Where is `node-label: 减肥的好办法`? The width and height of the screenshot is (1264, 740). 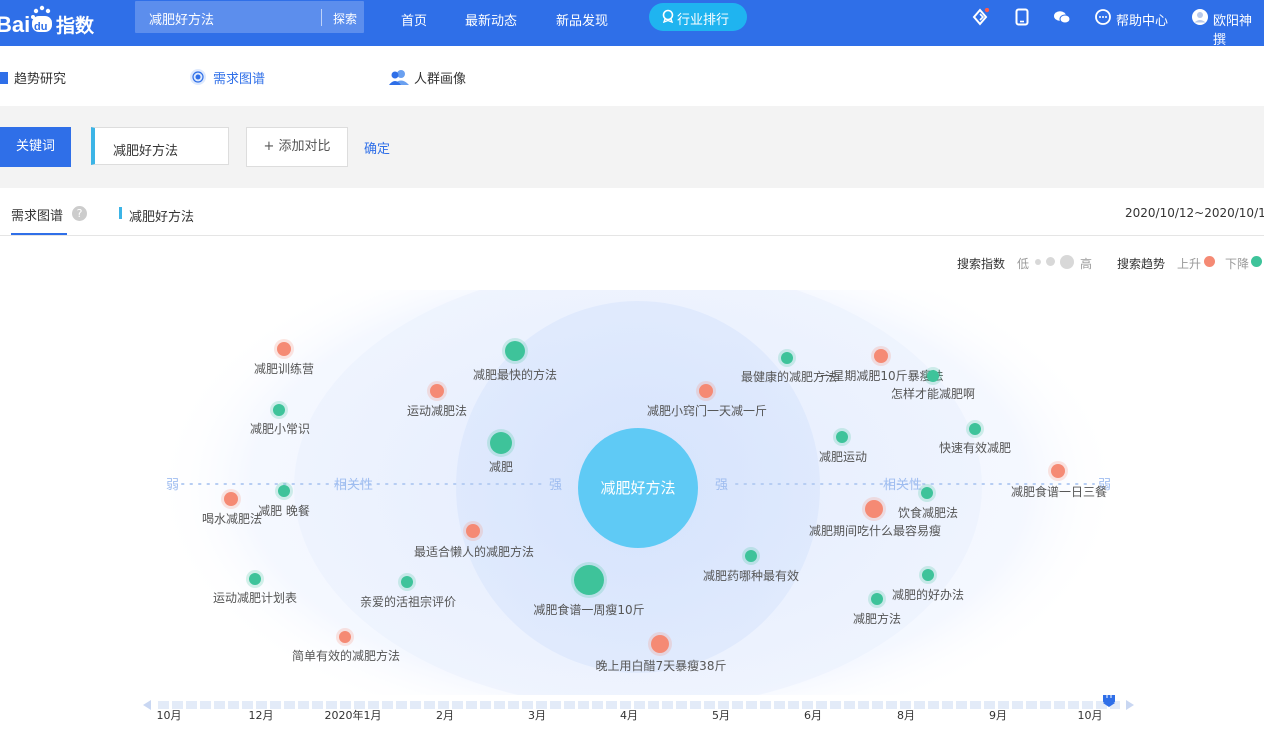 node-label: 减肥的好办法 is located at coordinates (928, 594).